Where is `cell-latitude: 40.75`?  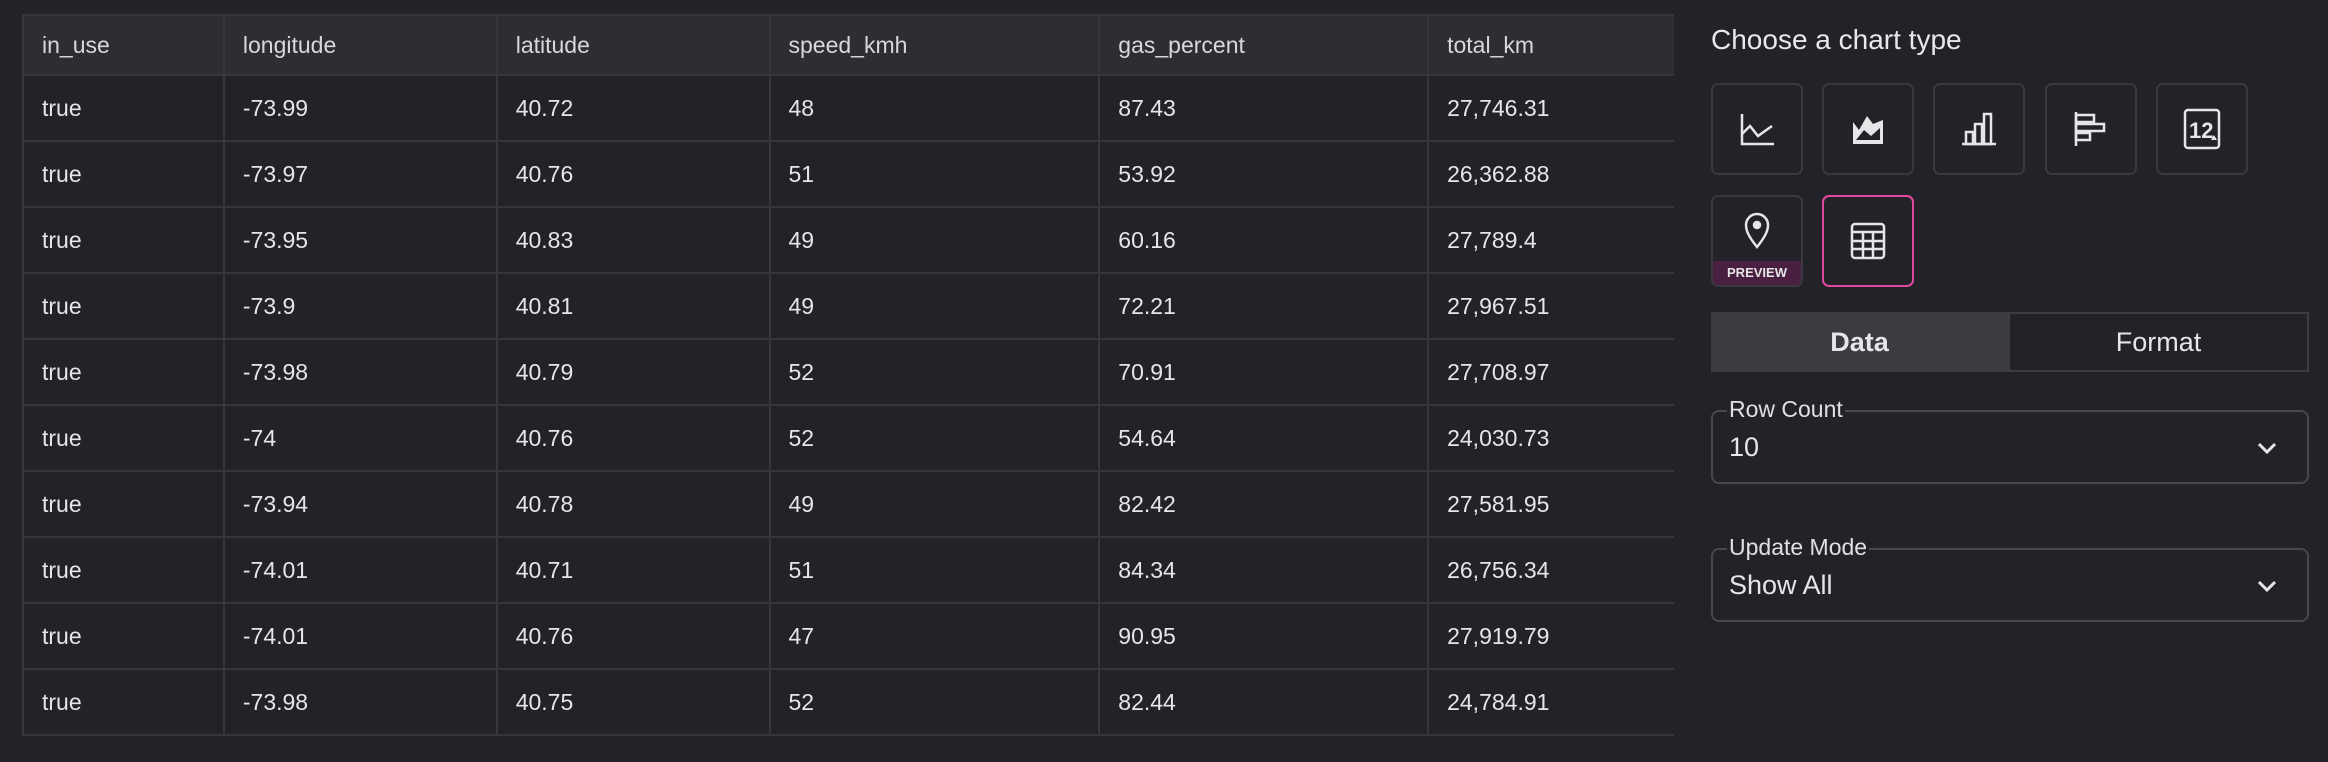 cell-latitude: 40.75 is located at coordinates (633, 702).